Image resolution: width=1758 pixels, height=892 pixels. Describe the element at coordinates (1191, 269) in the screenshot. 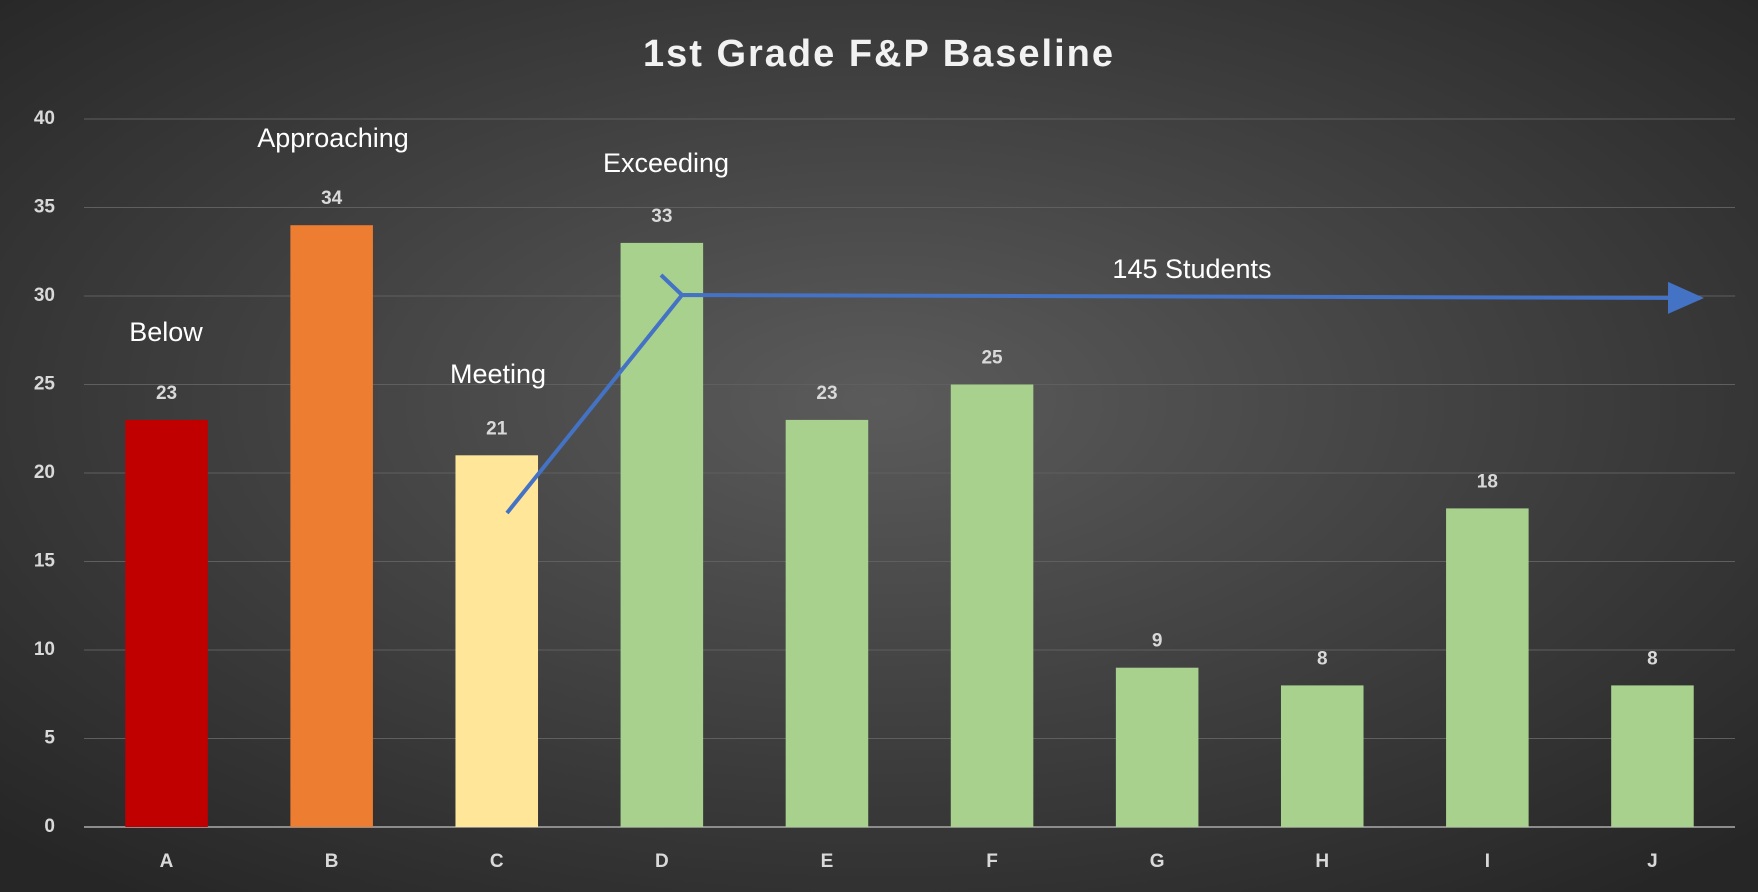

I see `annotation: 145 Students` at that location.